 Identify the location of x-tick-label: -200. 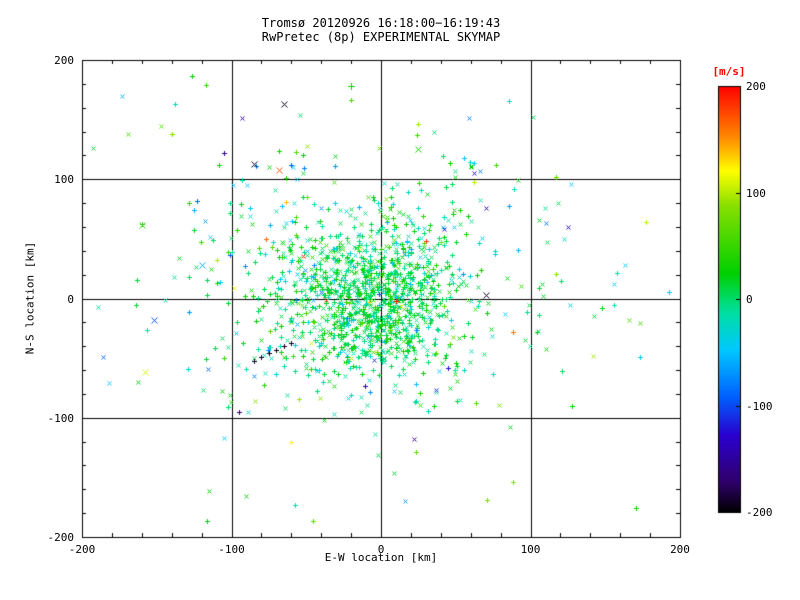
(82, 549).